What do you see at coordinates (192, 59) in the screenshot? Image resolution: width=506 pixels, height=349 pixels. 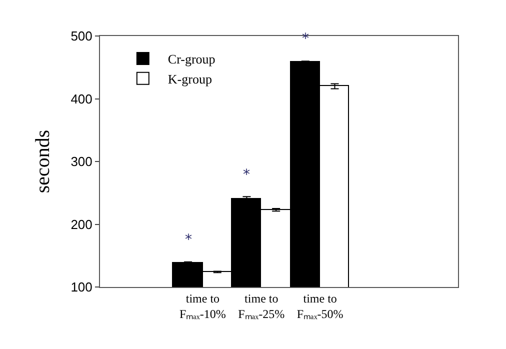 I see `legend-label: Cr-group` at bounding box center [192, 59].